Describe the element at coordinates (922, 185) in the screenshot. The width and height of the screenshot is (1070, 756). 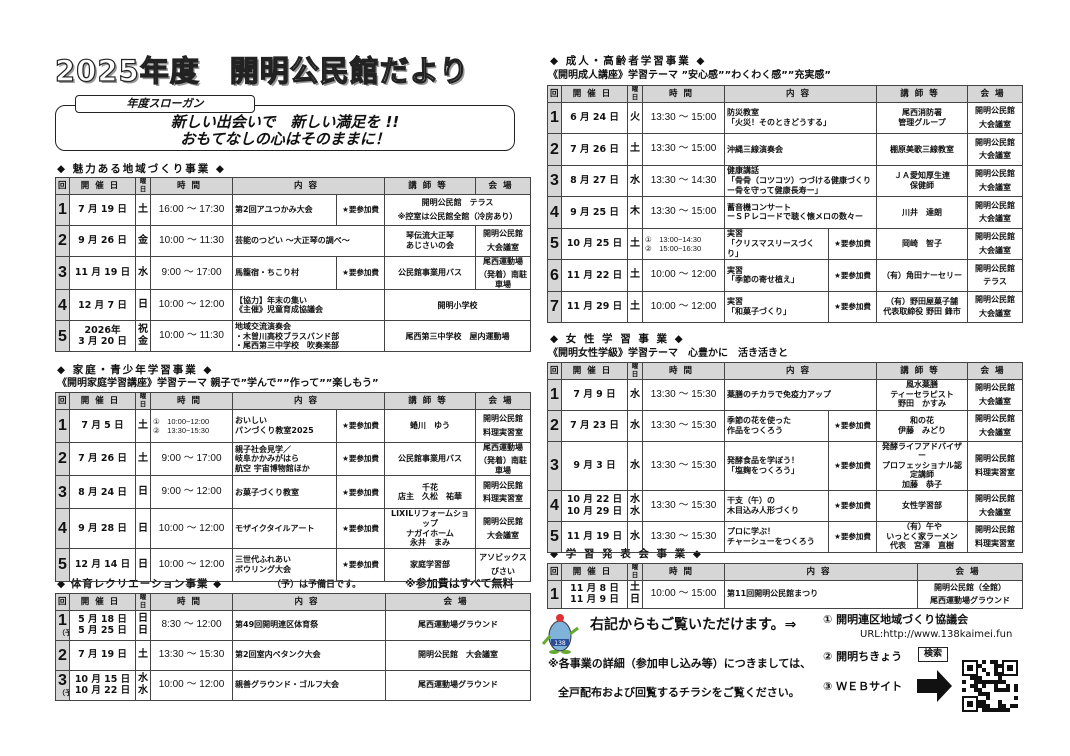
I see `cell-lecturer-line: 保健師` at that location.